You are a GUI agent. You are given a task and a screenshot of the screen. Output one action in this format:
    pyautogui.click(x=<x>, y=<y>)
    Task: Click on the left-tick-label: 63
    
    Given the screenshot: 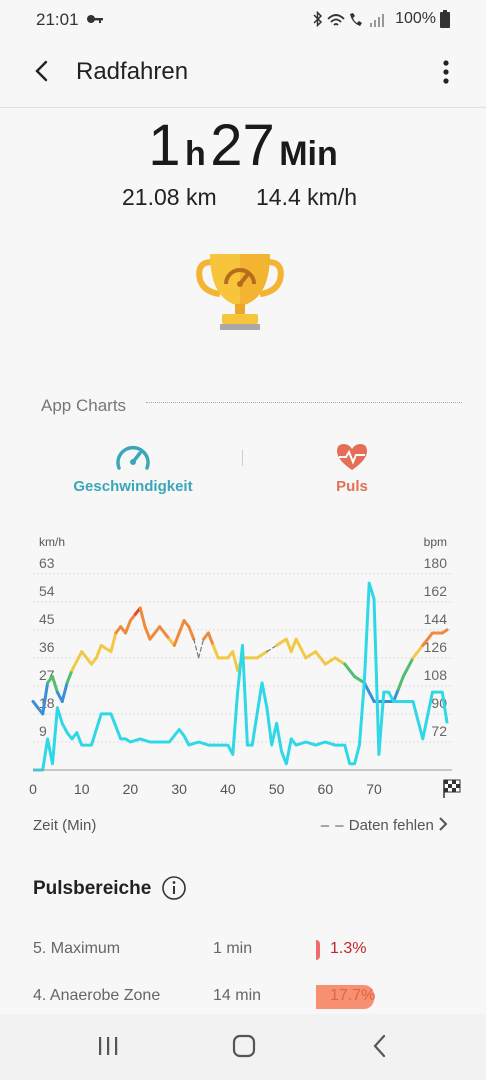 What is the action you would take?
    pyautogui.click(x=47, y=563)
    